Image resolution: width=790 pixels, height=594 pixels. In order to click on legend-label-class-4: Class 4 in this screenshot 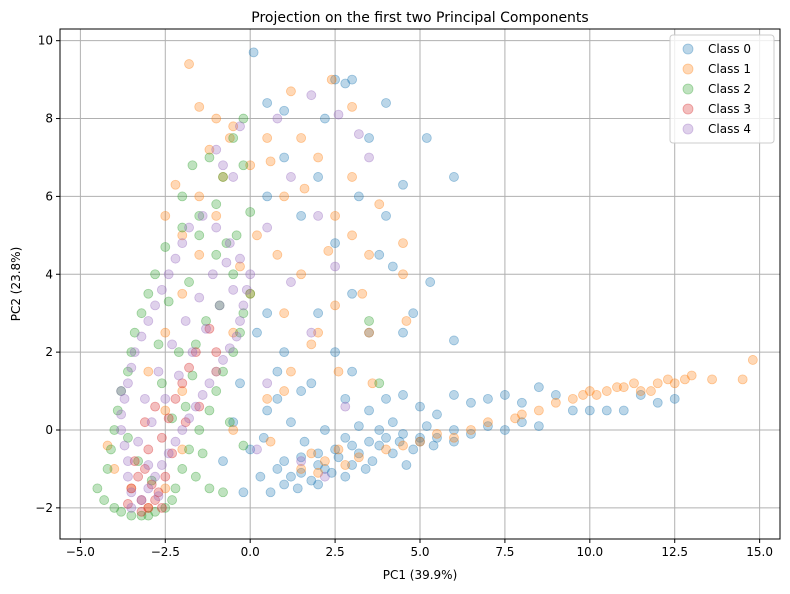, I will do `click(729, 129)`.